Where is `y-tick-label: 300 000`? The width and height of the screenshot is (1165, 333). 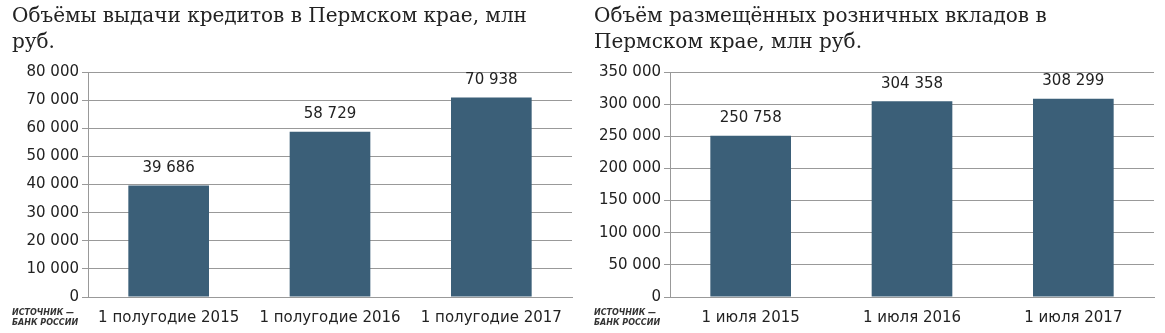 y-tick-label: 300 000 is located at coordinates (629, 103).